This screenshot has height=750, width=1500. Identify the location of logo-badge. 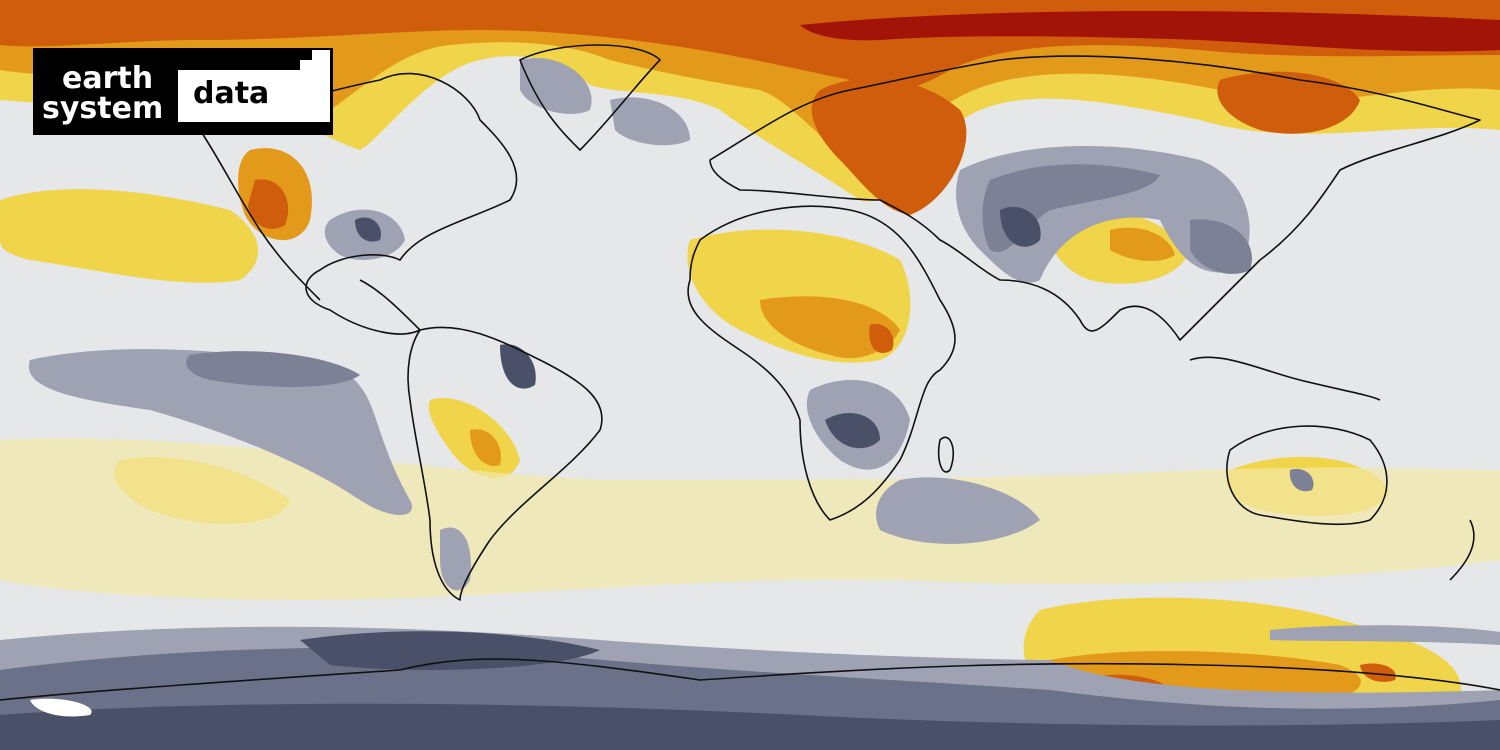
(254, 86).